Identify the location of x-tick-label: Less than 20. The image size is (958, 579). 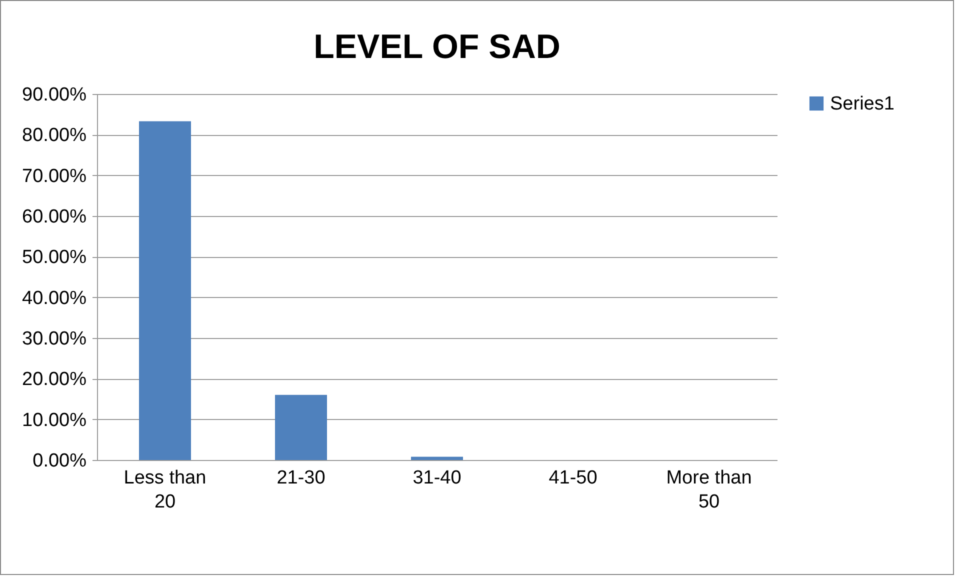
(165, 490).